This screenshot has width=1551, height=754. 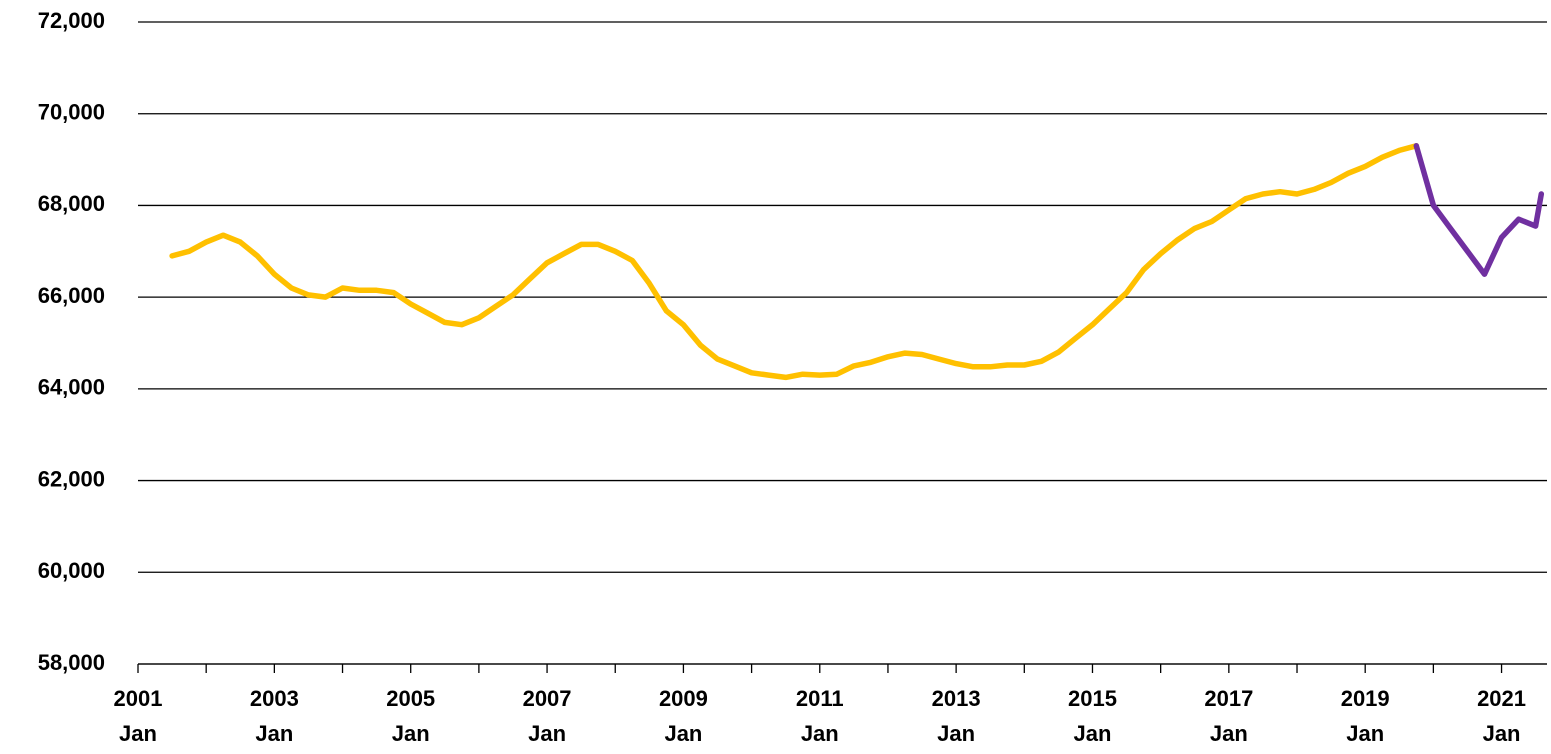 What do you see at coordinates (71, 203) in the screenshot?
I see `y-tick-label: 68,000` at bounding box center [71, 203].